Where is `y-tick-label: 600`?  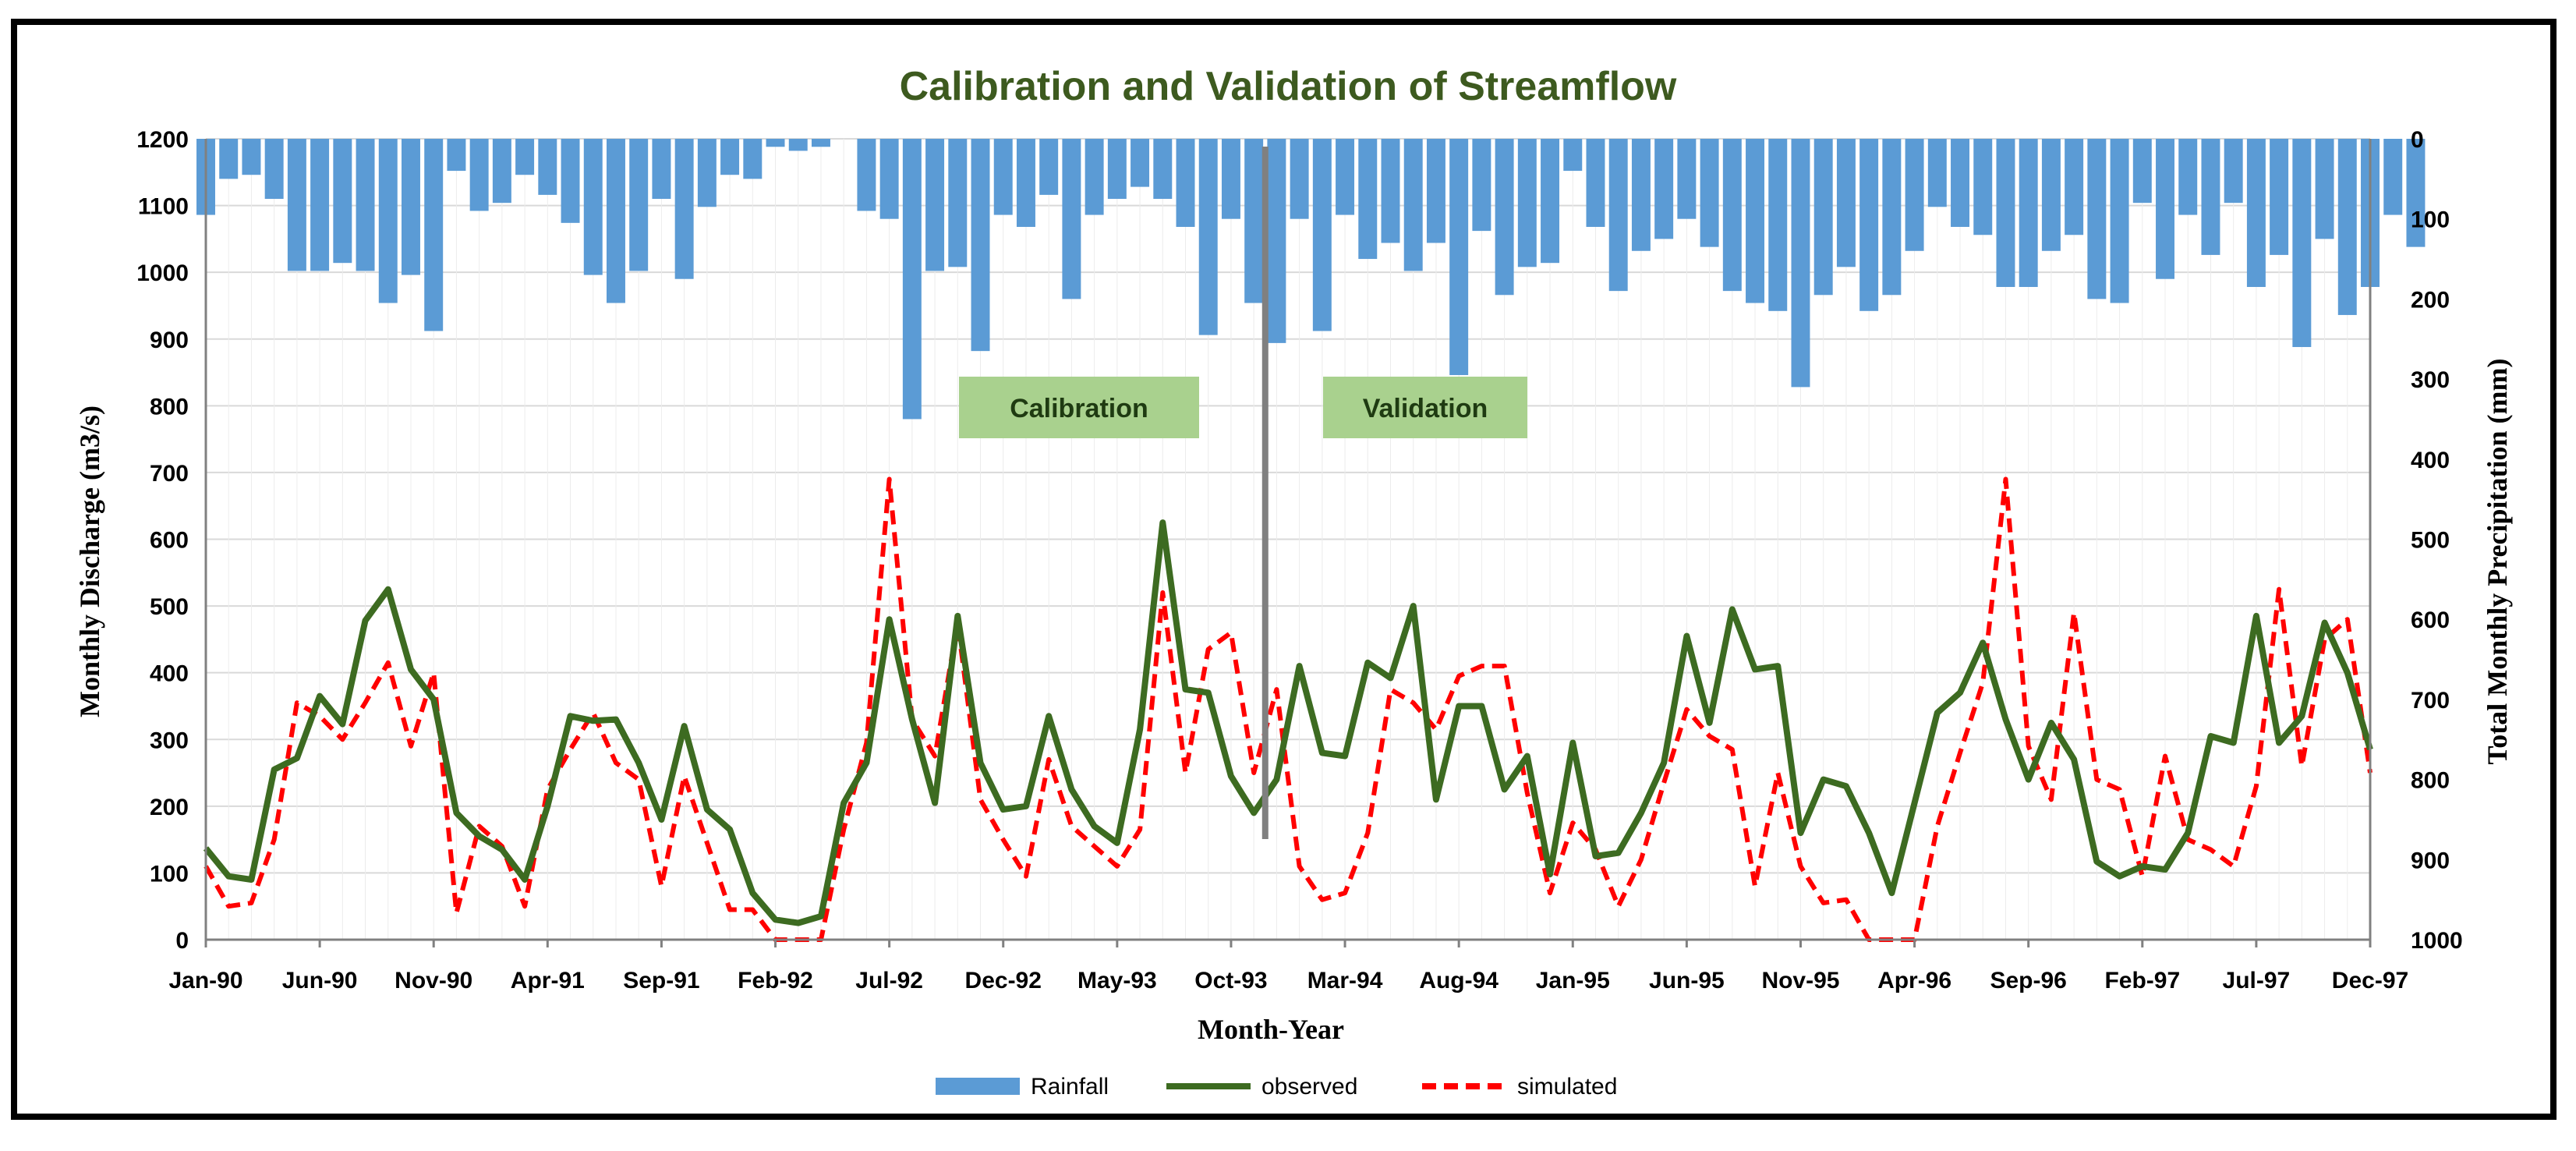
y-tick-label: 600 is located at coordinates (169, 541).